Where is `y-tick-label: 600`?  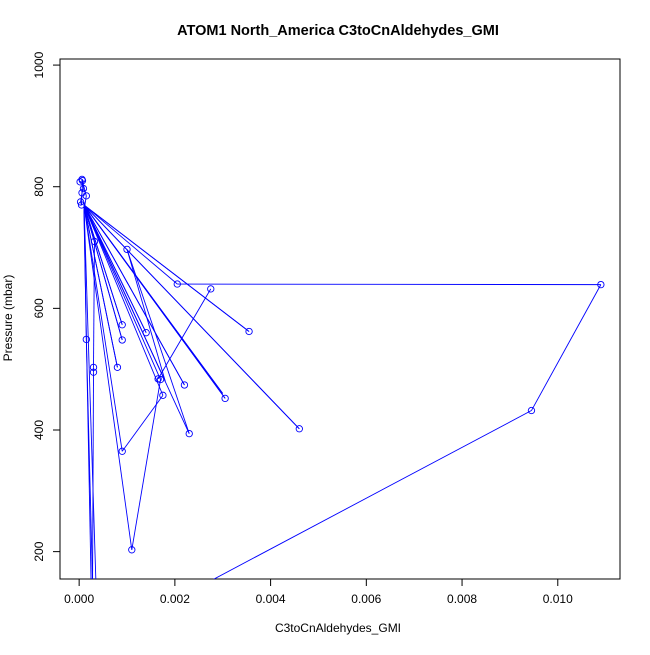 y-tick-label: 600 is located at coordinates (39, 308).